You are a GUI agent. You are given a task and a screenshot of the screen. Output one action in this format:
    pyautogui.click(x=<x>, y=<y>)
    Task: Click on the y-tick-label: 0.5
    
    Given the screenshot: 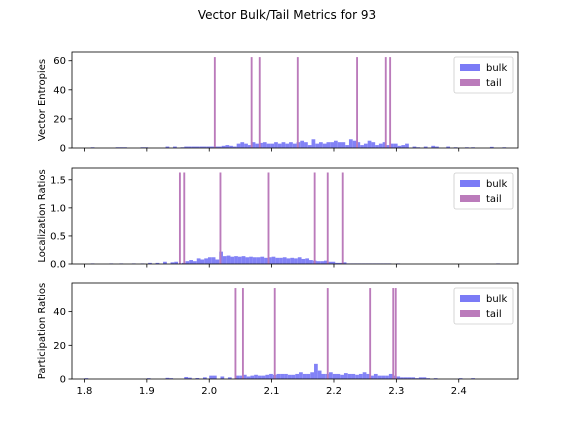 What is the action you would take?
    pyautogui.click(x=58, y=236)
    